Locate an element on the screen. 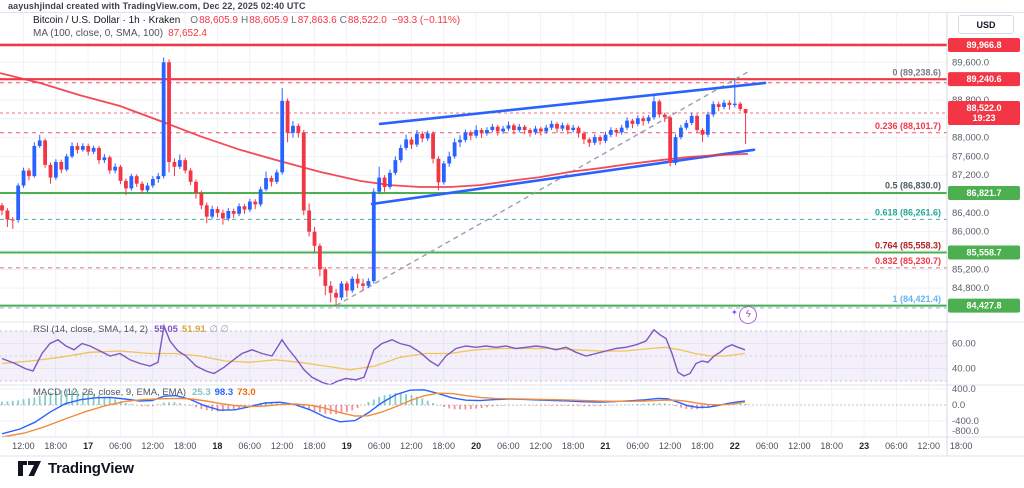 This screenshot has height=488, width=1024. macd-tick-label: 400.0 is located at coordinates (964, 389).